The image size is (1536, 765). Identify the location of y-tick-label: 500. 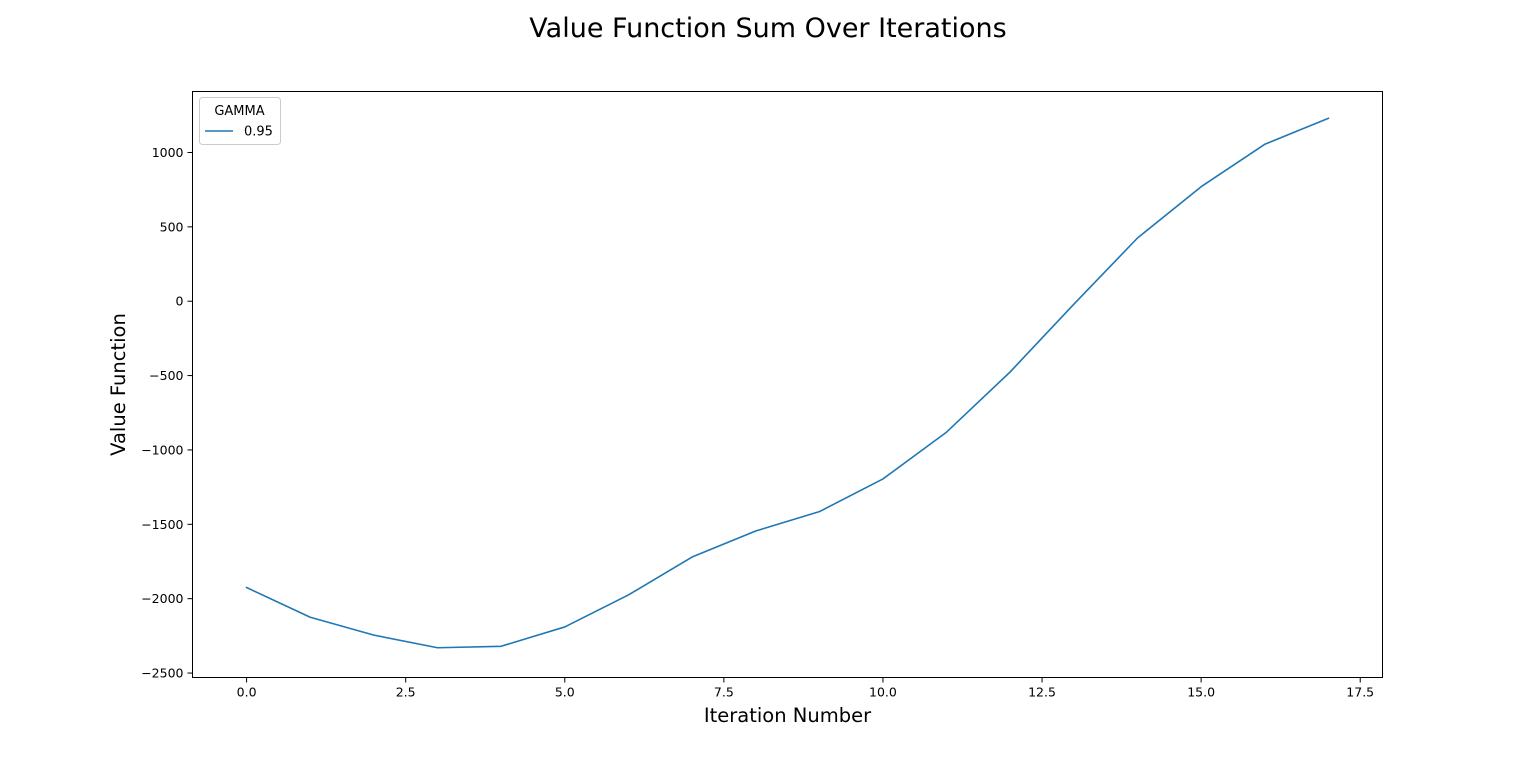
(172, 226).